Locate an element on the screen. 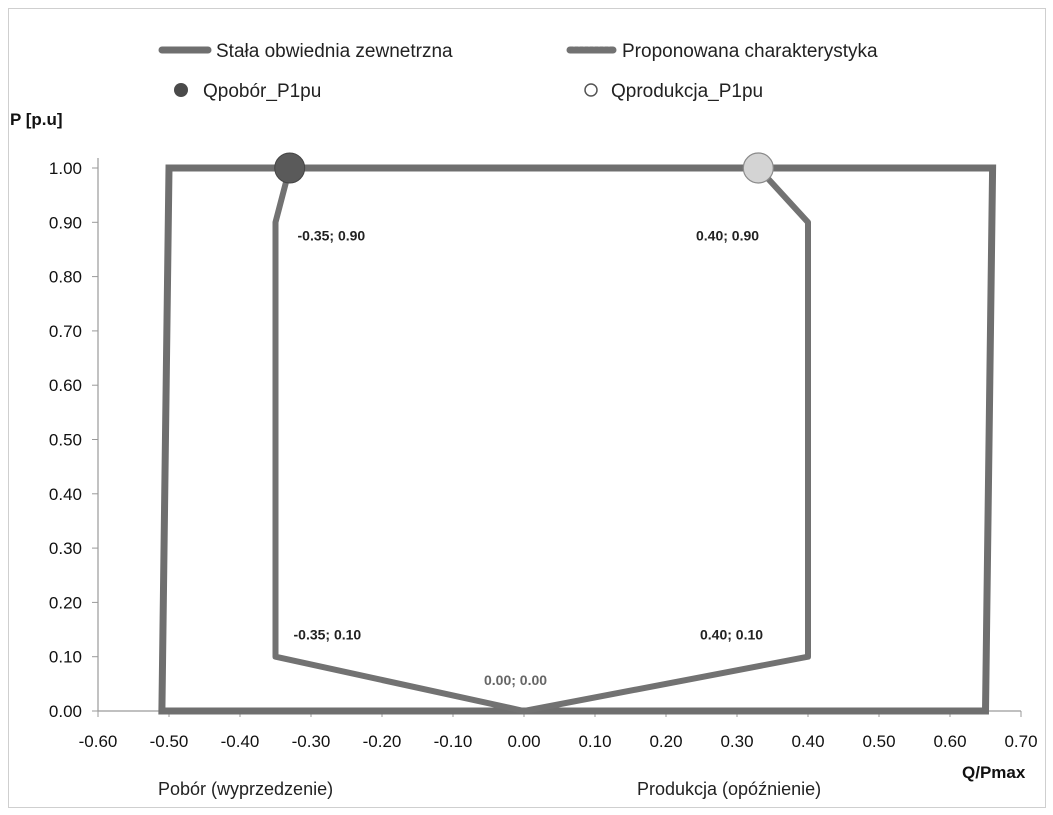 This screenshot has height=815, width=1053. y-tick-label: 0.20 is located at coordinates (65, 602).